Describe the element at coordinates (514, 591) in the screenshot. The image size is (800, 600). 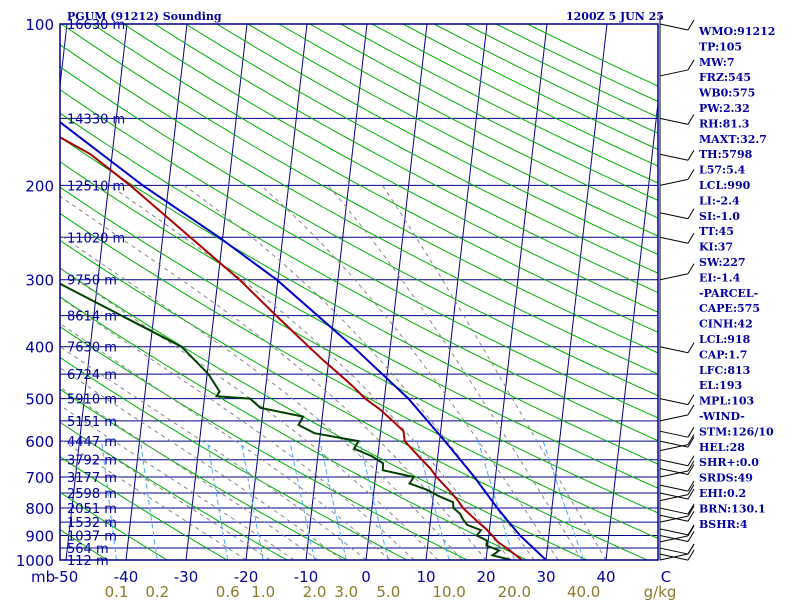
I see `mixing-ratio-tick-label: 20.0` at that location.